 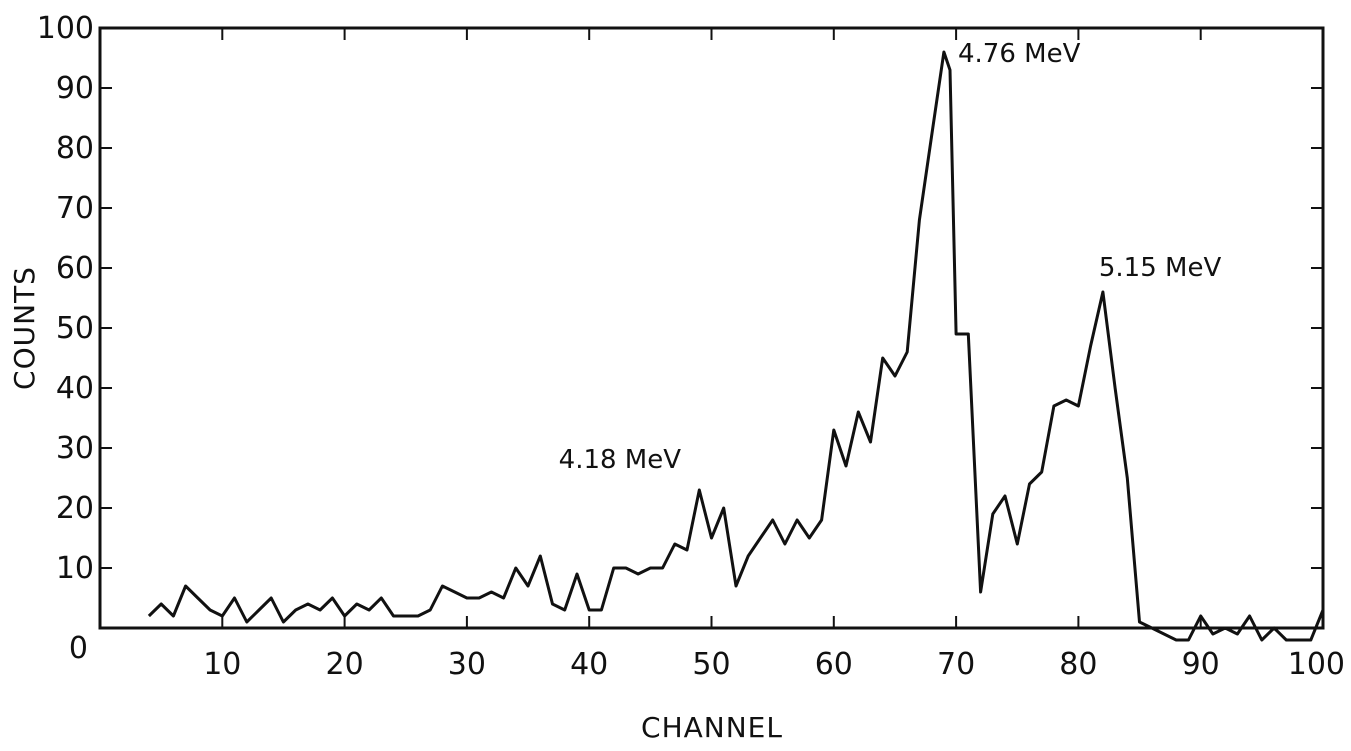 What do you see at coordinates (75, 508) in the screenshot?
I see `y-tick-label: 20` at bounding box center [75, 508].